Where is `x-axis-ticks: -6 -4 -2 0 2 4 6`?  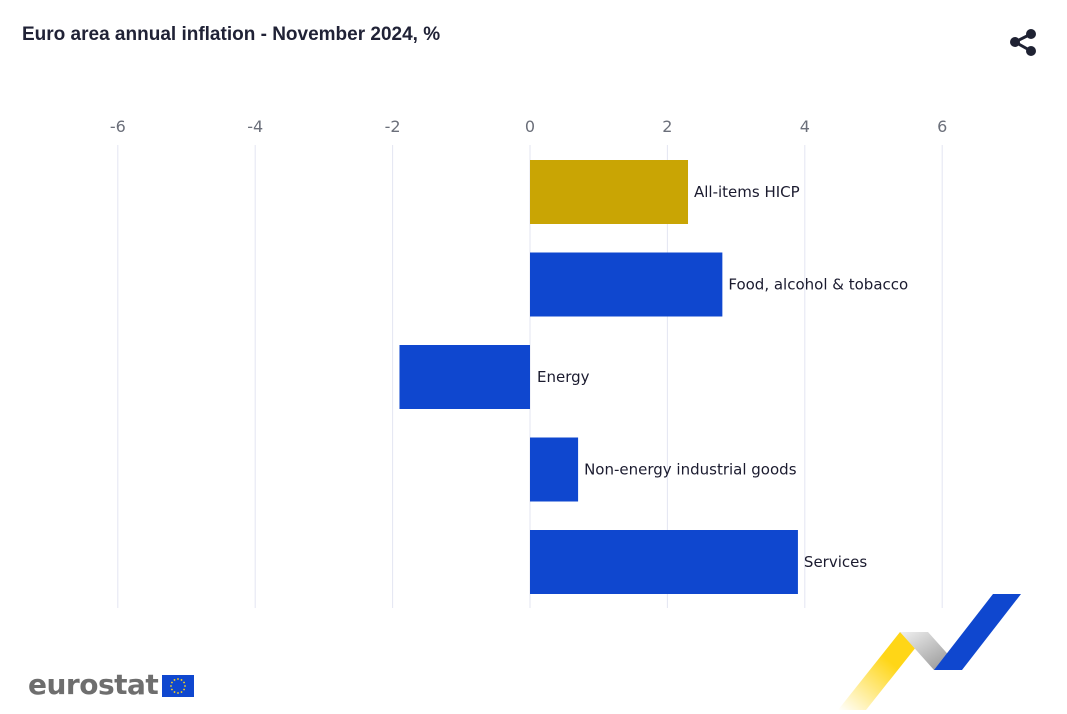
x-axis-ticks: -6 -4 -2 0 2 4 6 is located at coordinates (528, 126).